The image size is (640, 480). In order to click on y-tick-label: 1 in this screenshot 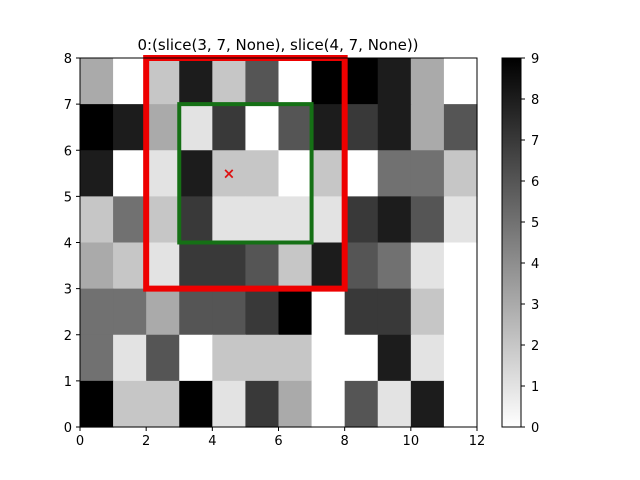, I will do `click(68, 382)`.